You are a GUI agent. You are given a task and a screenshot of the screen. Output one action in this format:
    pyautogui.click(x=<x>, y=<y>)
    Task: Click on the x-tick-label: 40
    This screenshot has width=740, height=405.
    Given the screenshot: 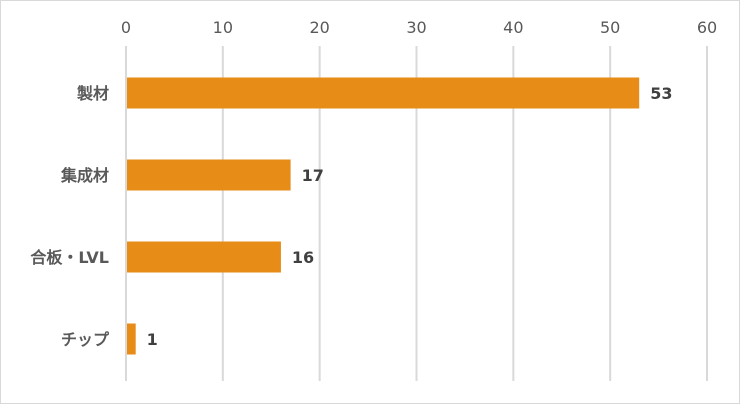 What is the action you would take?
    pyautogui.click(x=513, y=27)
    